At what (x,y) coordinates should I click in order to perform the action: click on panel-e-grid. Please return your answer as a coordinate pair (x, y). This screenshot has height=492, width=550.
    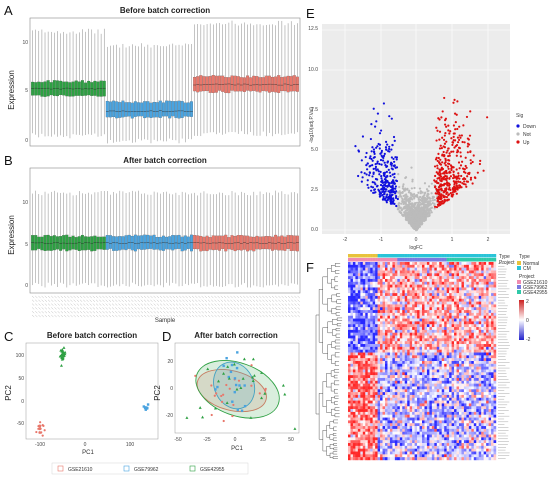
    Looking at the image, I should click on (416, 129).